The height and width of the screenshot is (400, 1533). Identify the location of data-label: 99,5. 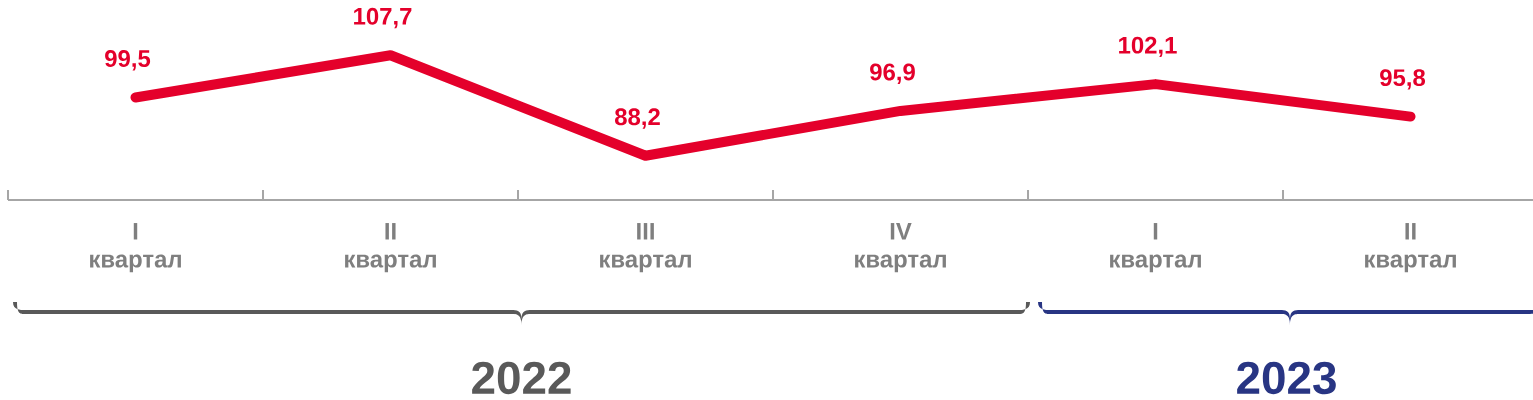
(128, 60).